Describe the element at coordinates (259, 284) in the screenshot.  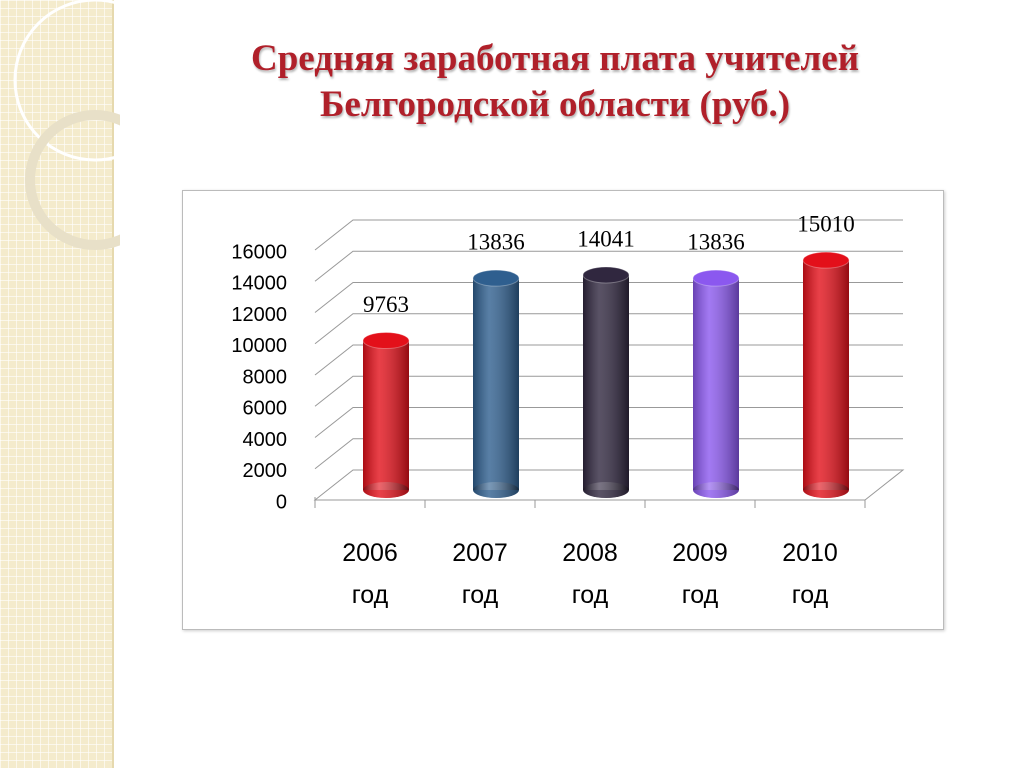
I see `y-tick-label: 14000` at that location.